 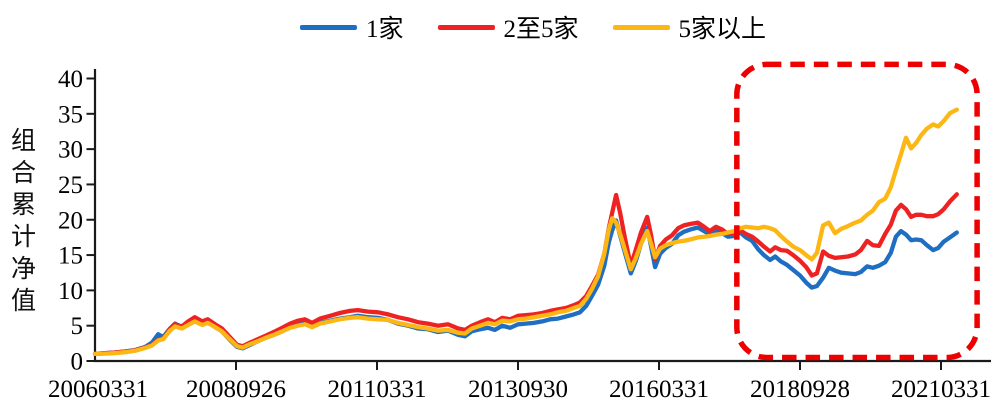 I want to click on legend-item: 1家, so click(x=351, y=27).